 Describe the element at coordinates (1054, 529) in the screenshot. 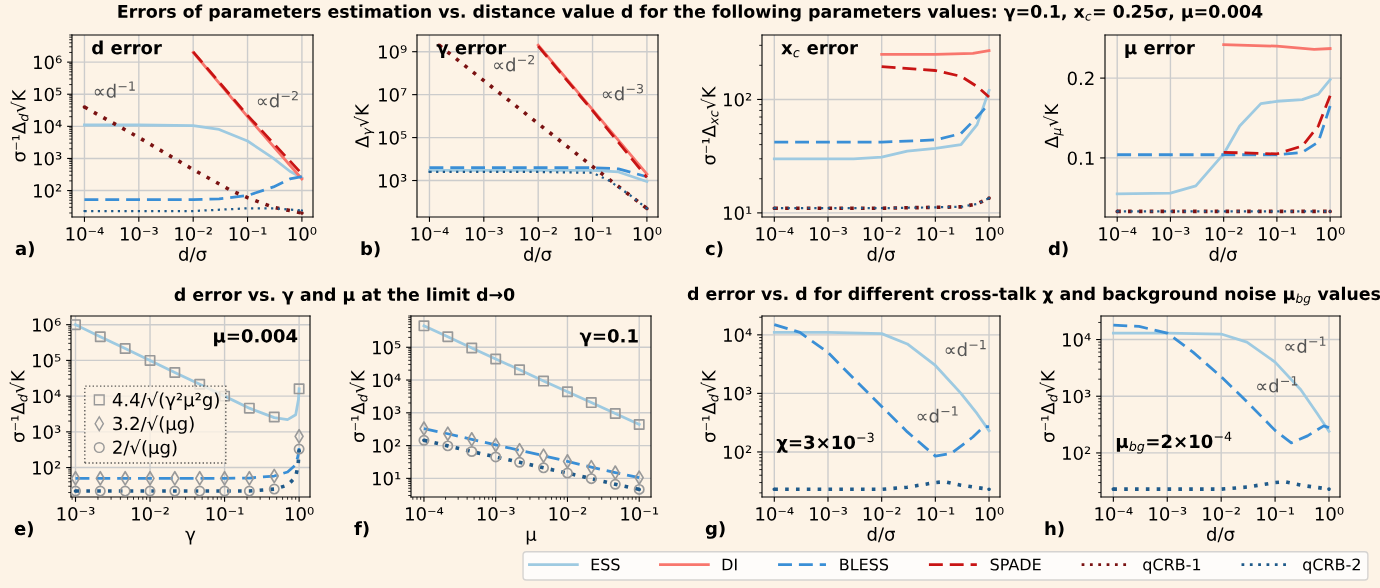

I see `text: h)` at that location.